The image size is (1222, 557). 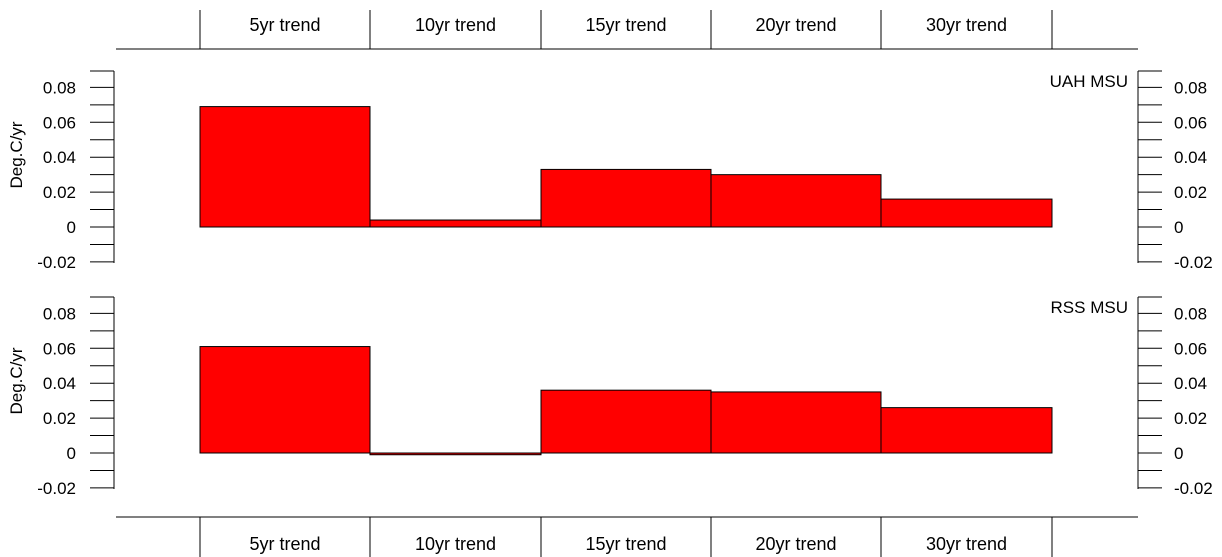 What do you see at coordinates (966, 213) in the screenshot?
I see `uah-msu-bar-30yr-trend` at bounding box center [966, 213].